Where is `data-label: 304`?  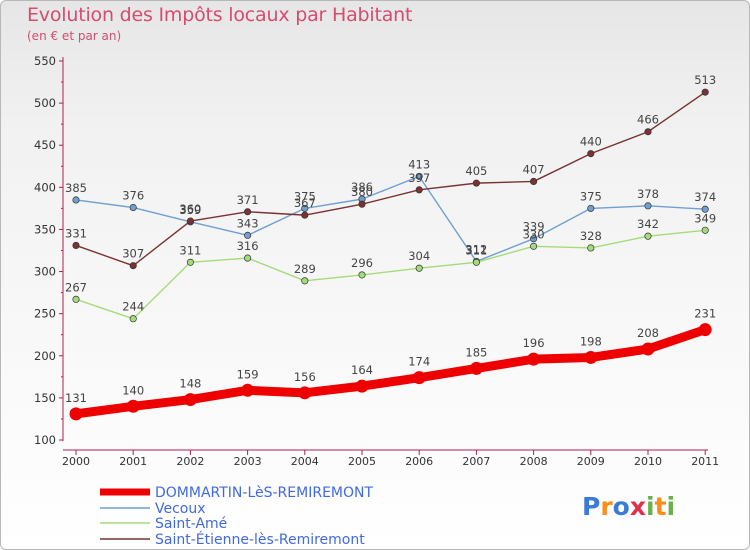 data-label: 304 is located at coordinates (419, 256).